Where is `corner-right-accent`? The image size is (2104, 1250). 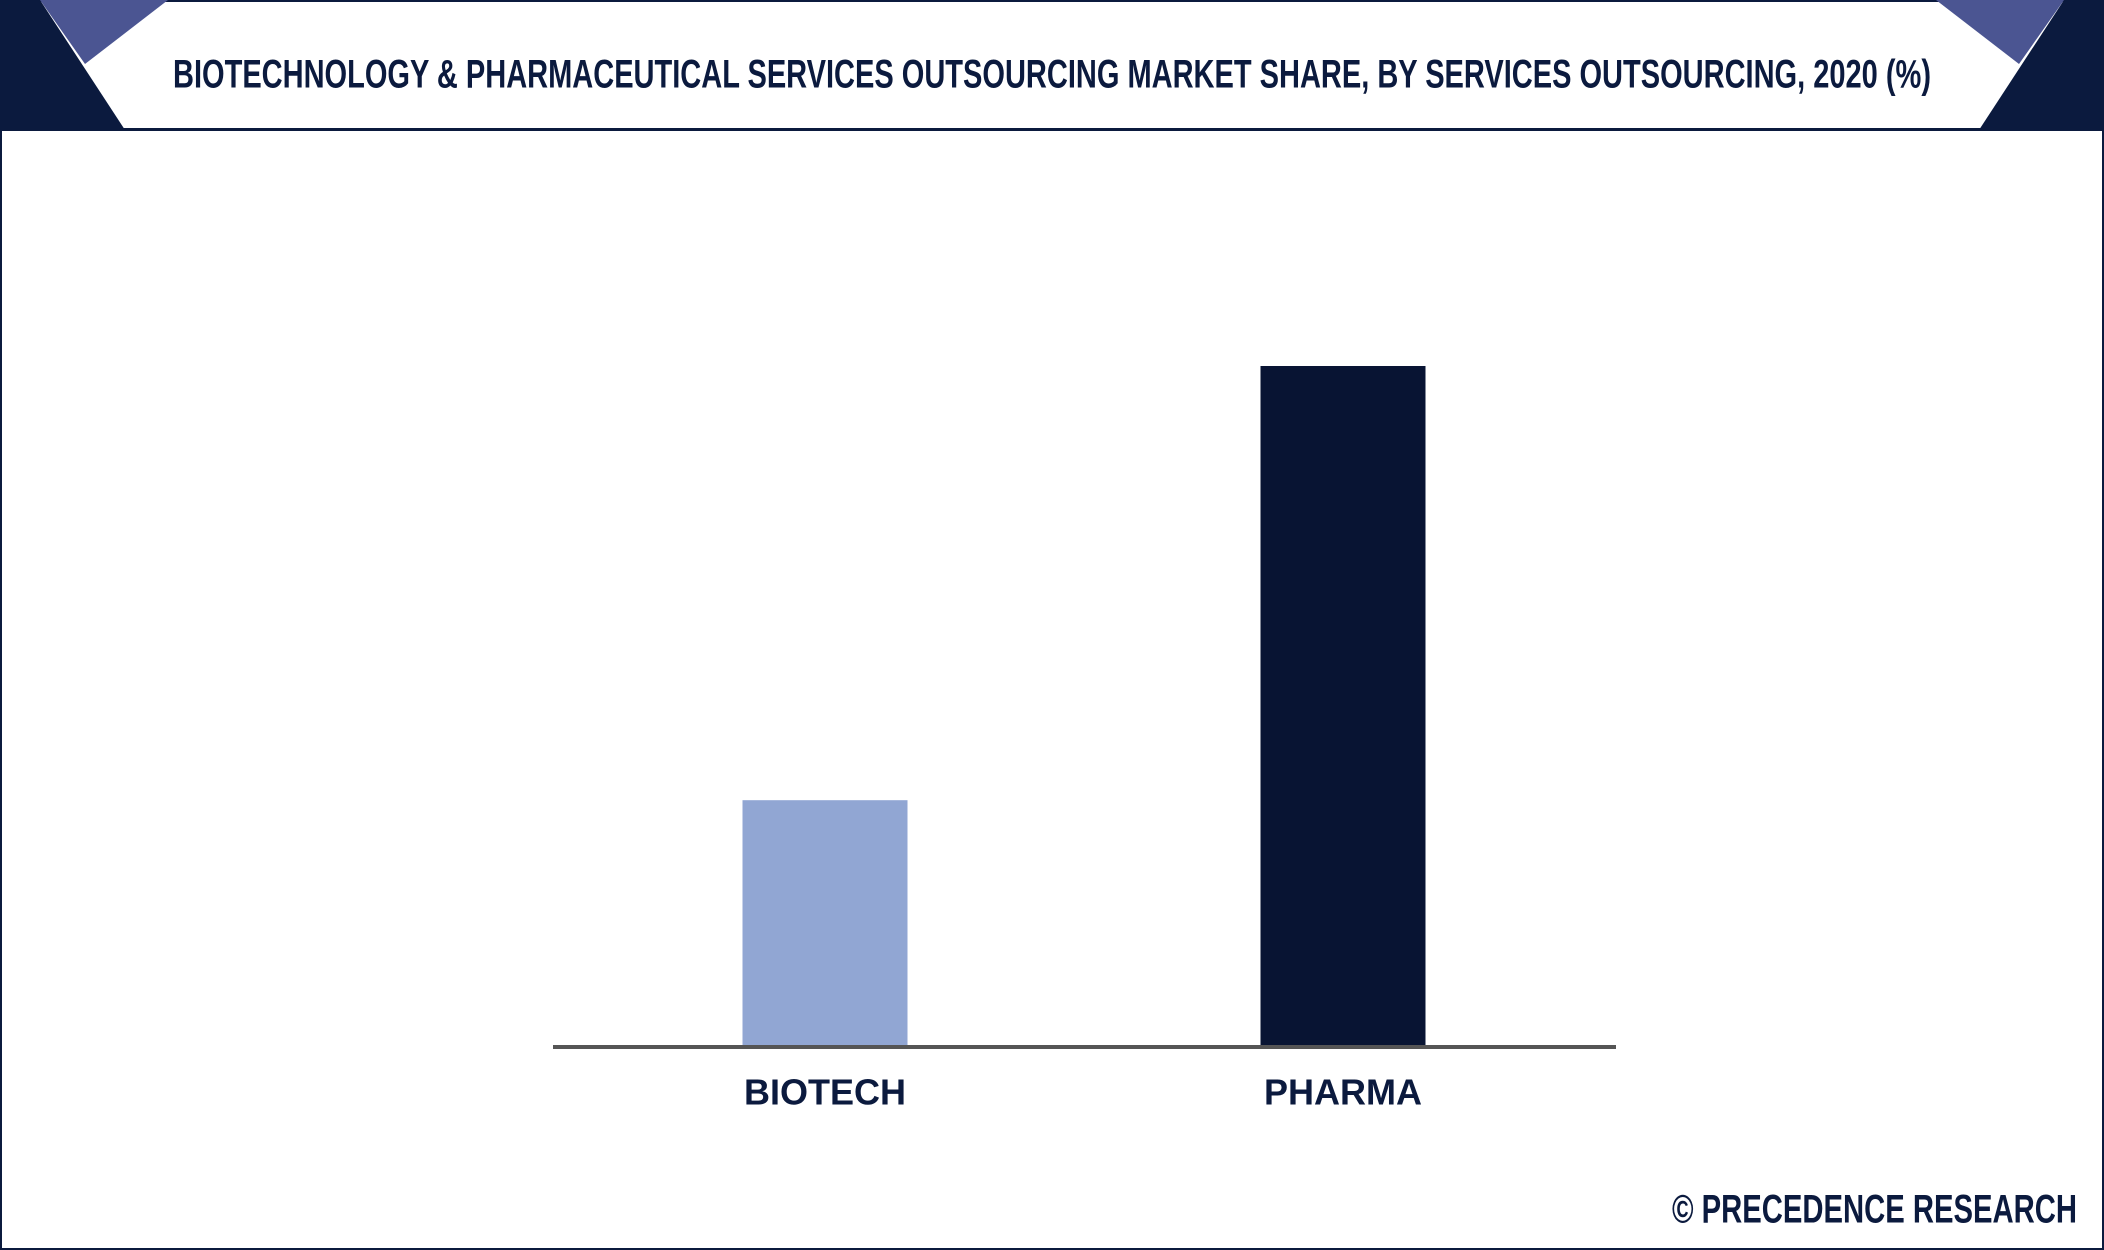 corner-right-accent is located at coordinates (2000, 32).